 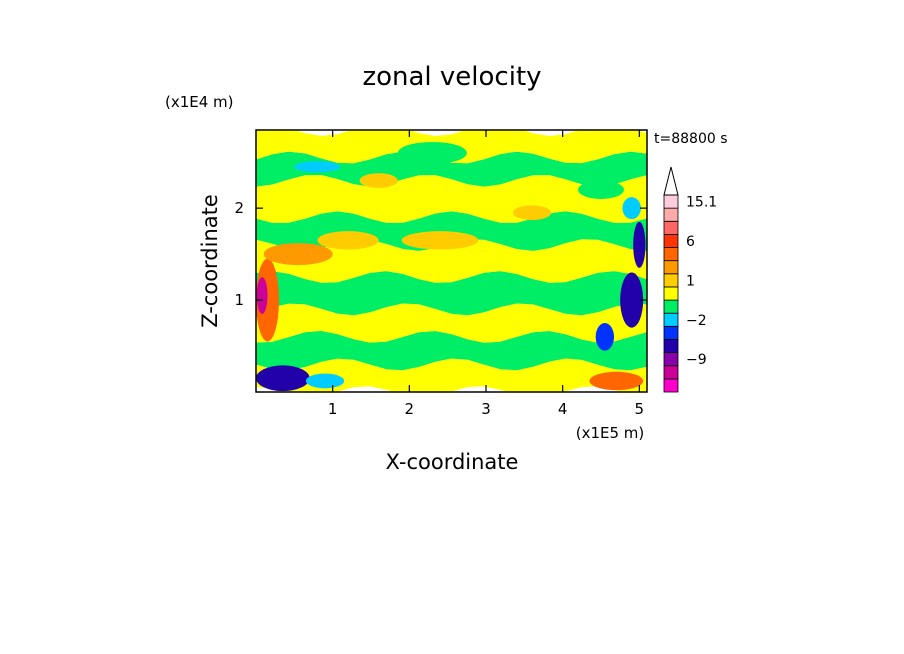 What do you see at coordinates (696, 321) in the screenshot?
I see `colorbar-tick-label: −2` at bounding box center [696, 321].